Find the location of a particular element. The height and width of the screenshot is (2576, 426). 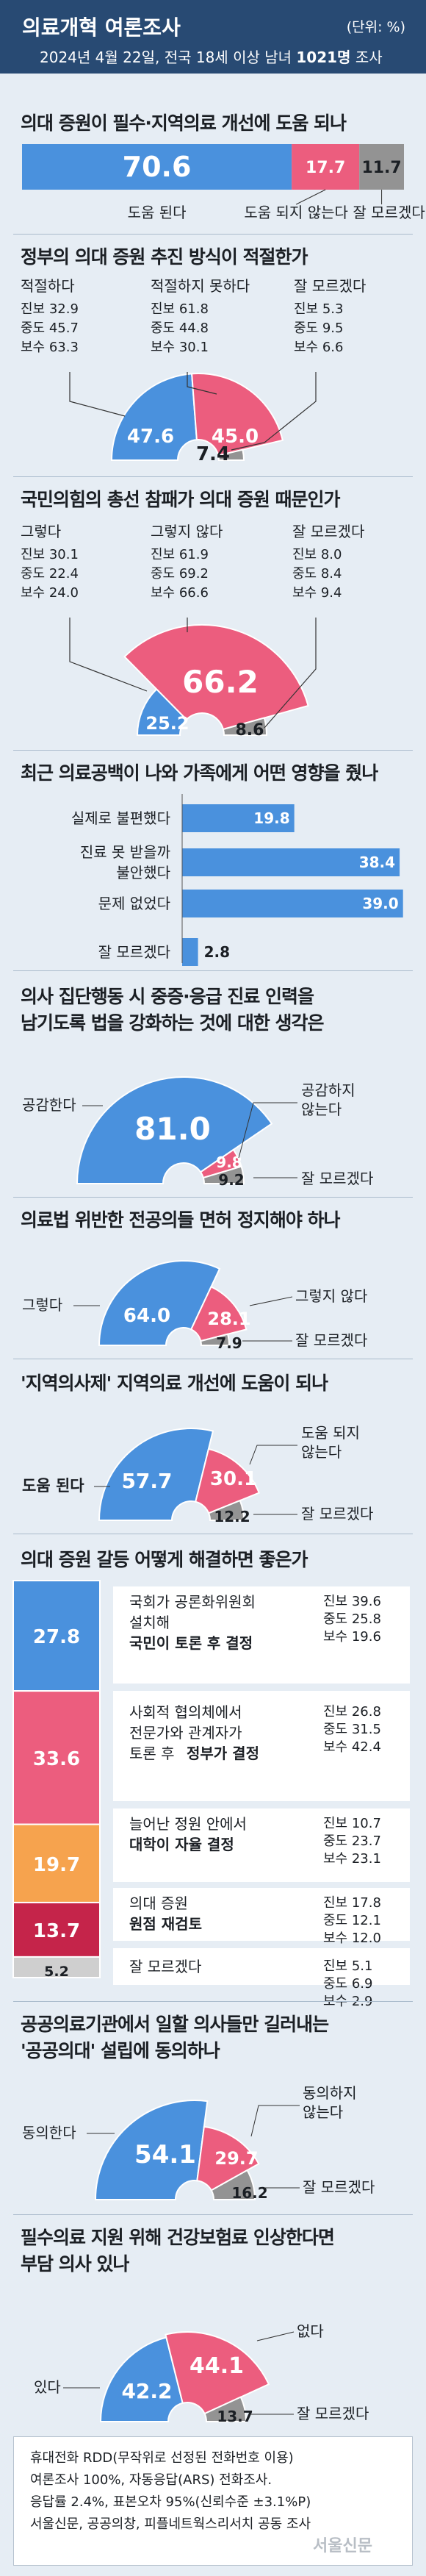

option-label: 잘 모르겠다 is located at coordinates (165, 1967).